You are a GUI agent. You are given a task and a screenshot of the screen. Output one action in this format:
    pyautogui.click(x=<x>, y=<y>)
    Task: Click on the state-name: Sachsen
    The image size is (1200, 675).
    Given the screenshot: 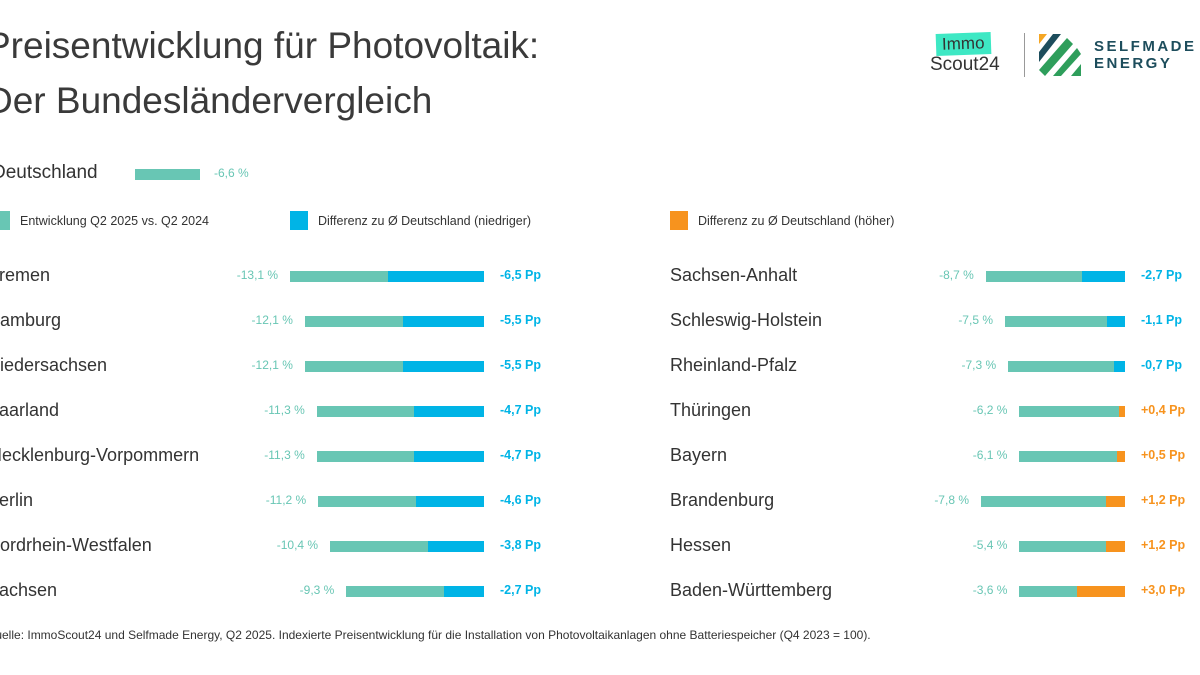 What is the action you would take?
    pyautogui.click(x=29, y=590)
    